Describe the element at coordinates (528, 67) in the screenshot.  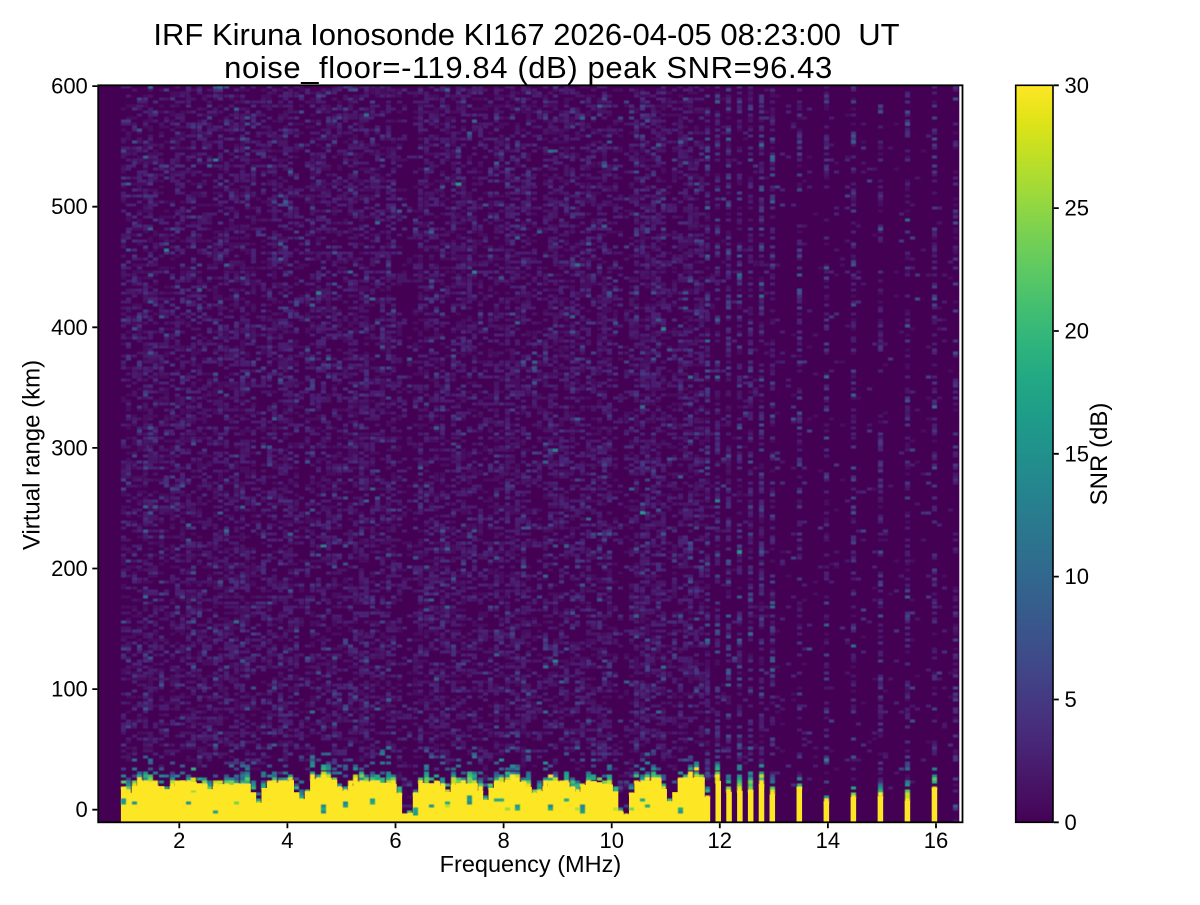
I see `svg-text:noise_floor=-119.84 (dB) peak: noise_floor=-119.84 (dB) peak SNR=96.43` at that location.